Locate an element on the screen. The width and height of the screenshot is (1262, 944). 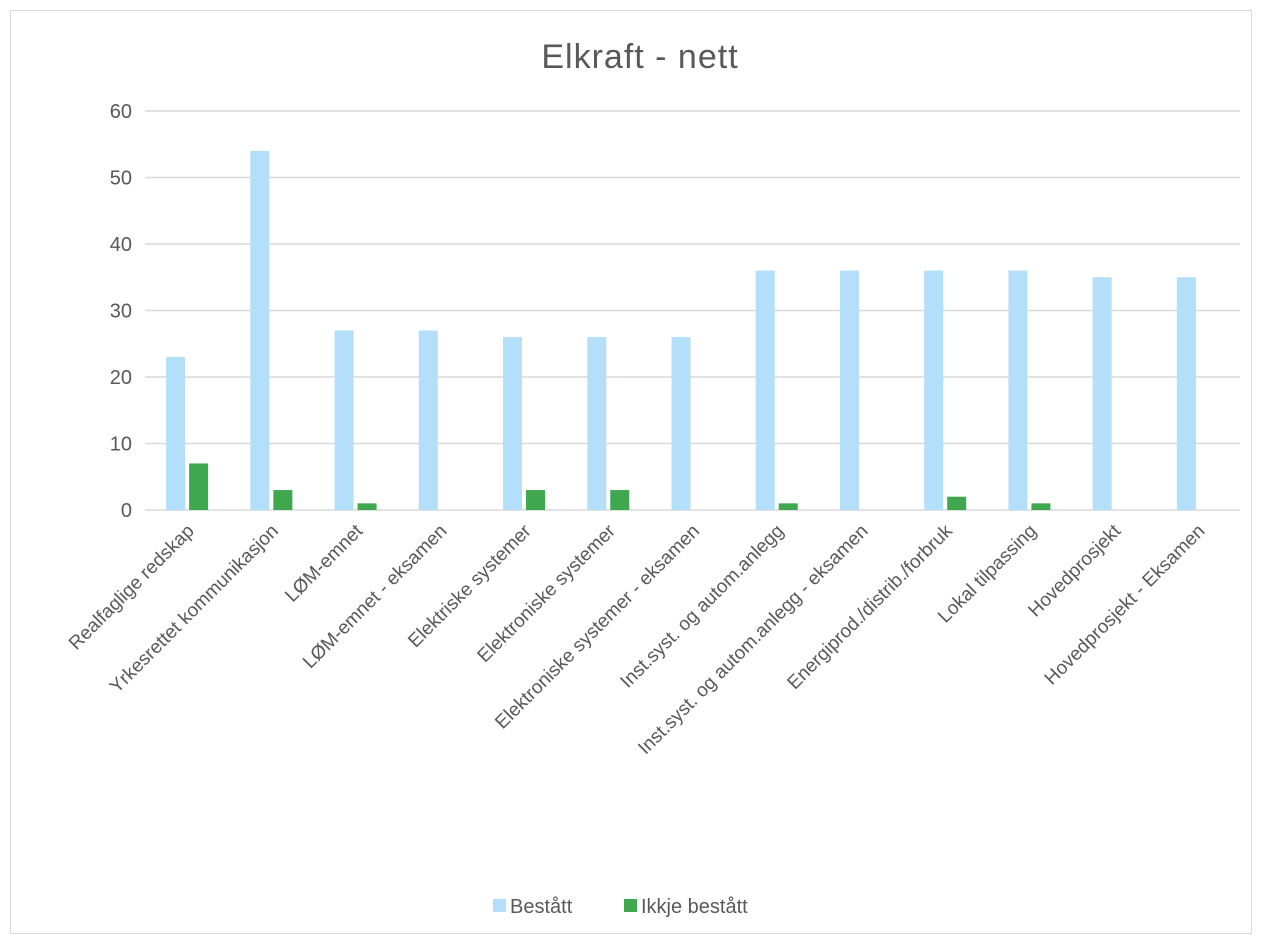
y-tick-label: 30 is located at coordinates (121, 312).